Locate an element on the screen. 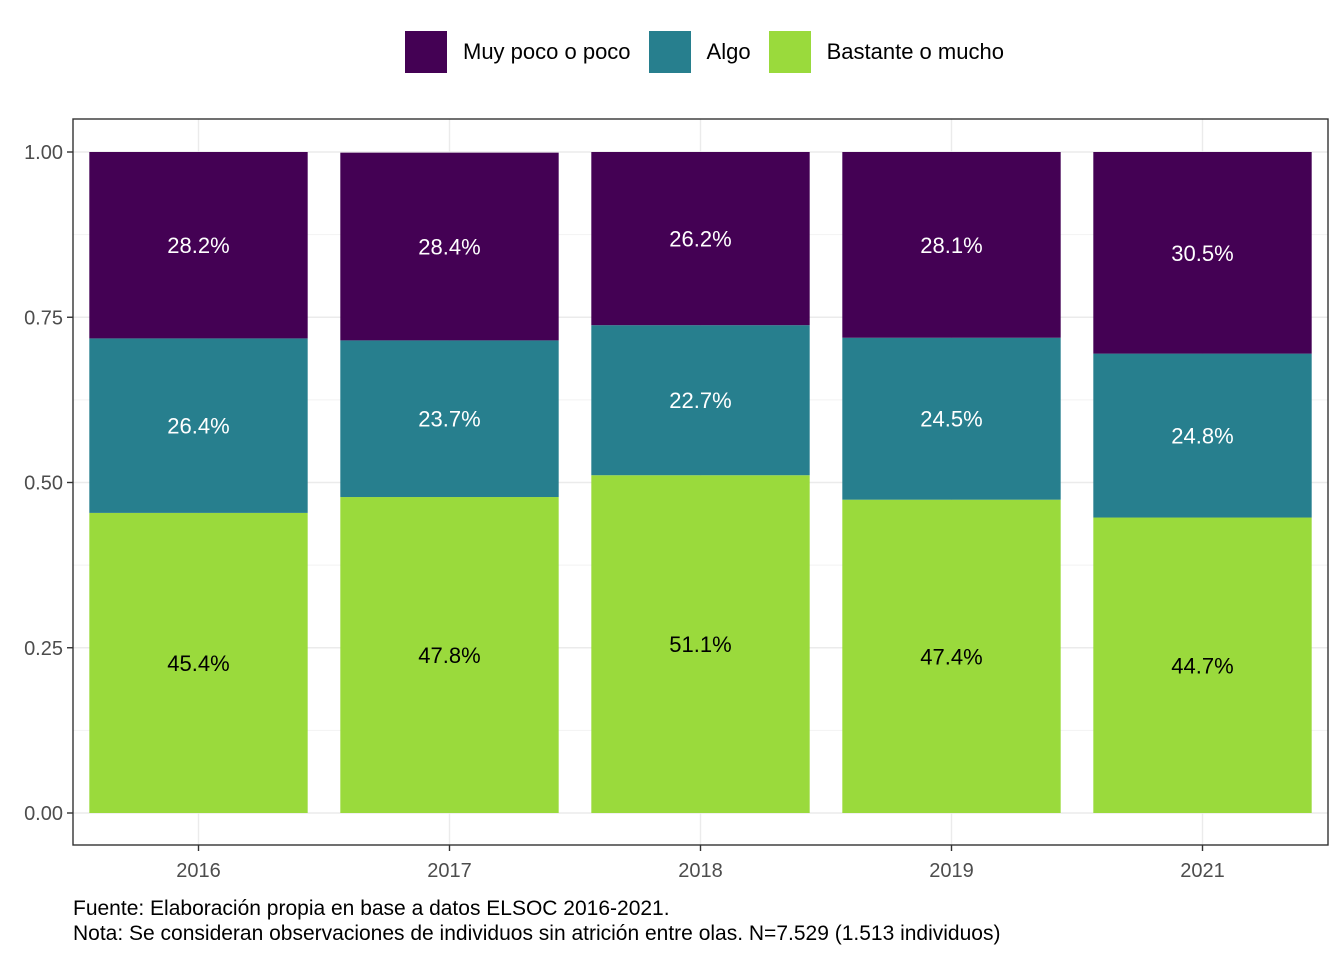 This screenshot has height=960, width=1344. y-tick-label: 0.50 is located at coordinates (43, 484).